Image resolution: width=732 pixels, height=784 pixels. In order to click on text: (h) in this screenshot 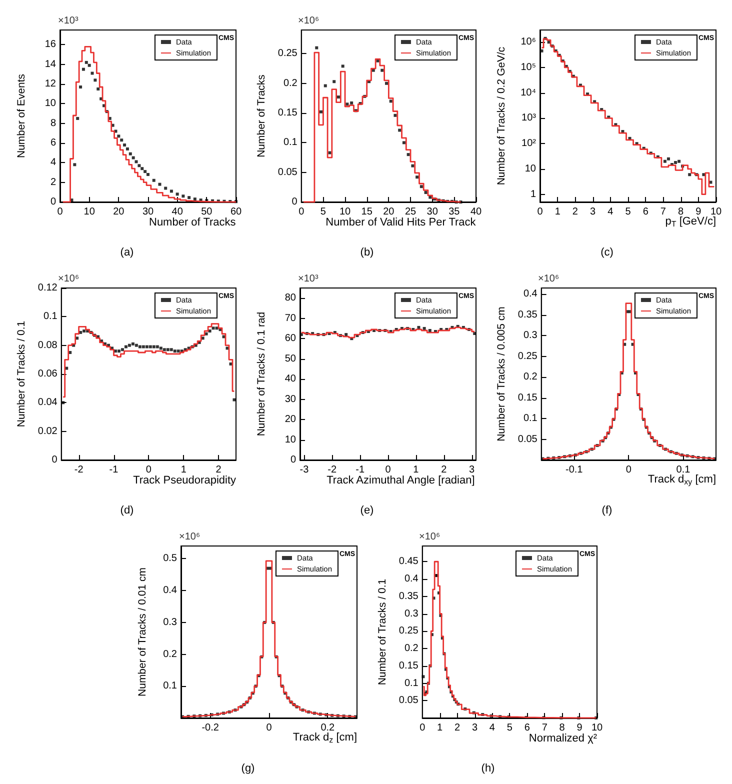, I will do `click(488, 768)`.